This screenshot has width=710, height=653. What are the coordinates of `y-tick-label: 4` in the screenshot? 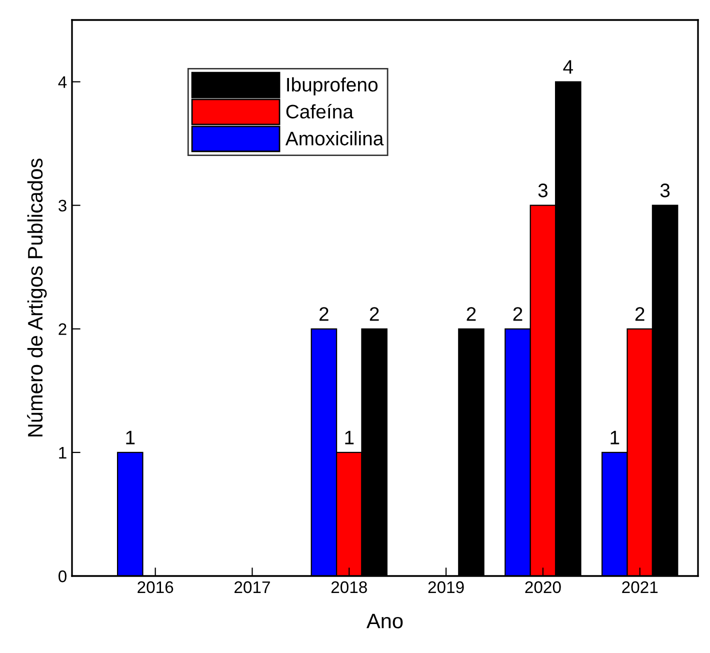 It's located at (62, 82).